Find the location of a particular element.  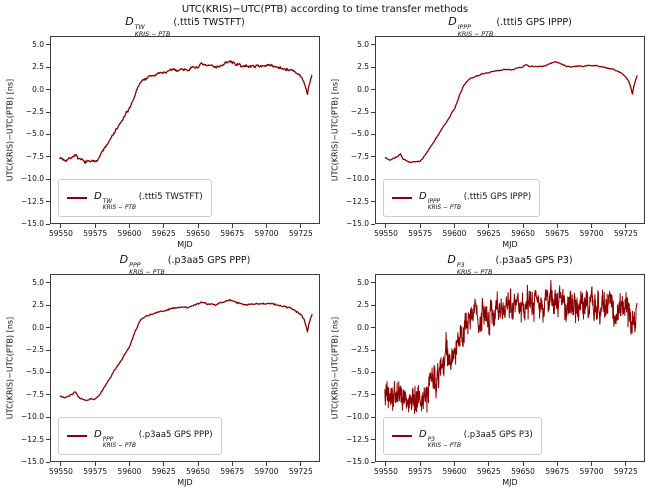

series-superscript: TW is located at coordinates (107, 201).